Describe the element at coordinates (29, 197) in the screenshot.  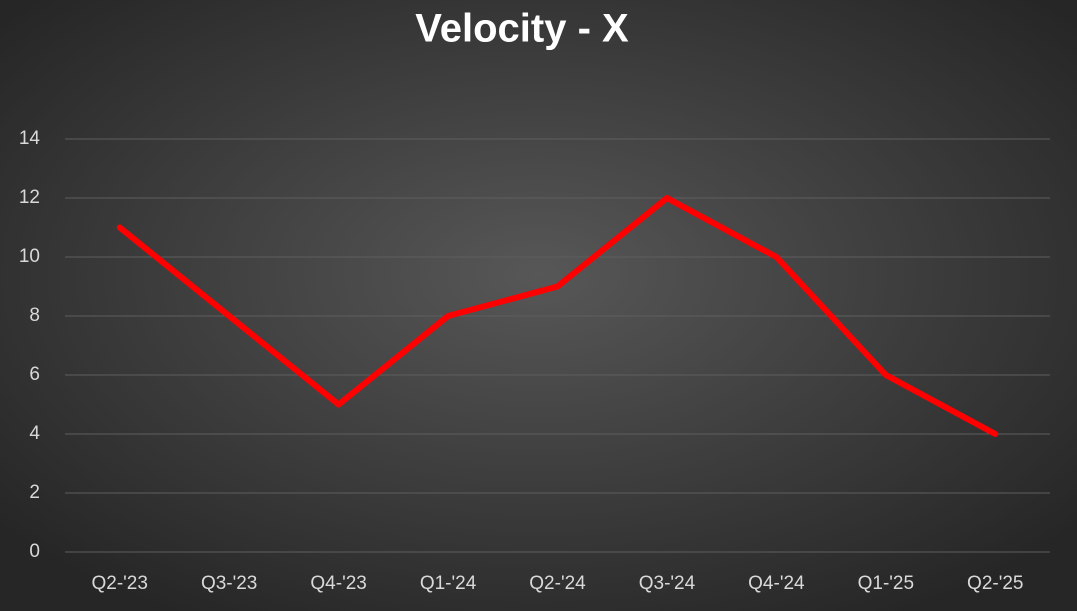
I see `y-tick-label: 12` at that location.